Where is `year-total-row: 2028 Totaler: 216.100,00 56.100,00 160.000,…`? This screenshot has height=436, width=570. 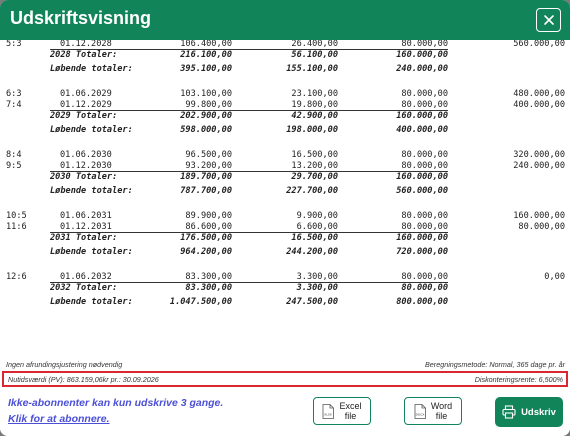
year-total-row: 2028 Totaler: 216.100,00 56.100,00 160.000,… is located at coordinates (285, 56).